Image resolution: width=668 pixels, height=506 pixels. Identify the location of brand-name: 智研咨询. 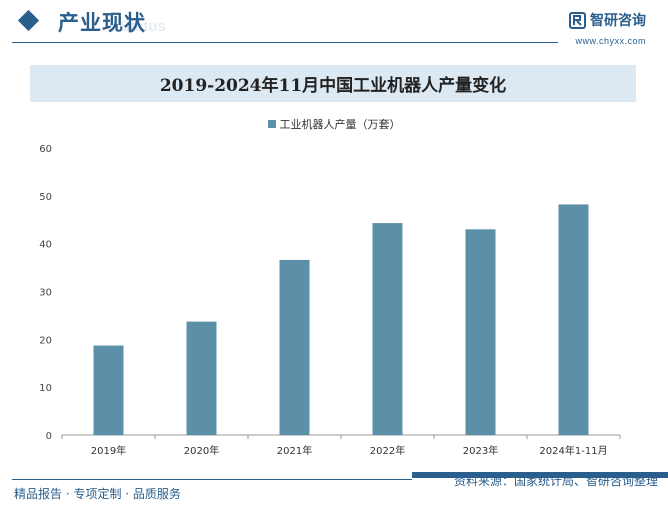
(618, 21).